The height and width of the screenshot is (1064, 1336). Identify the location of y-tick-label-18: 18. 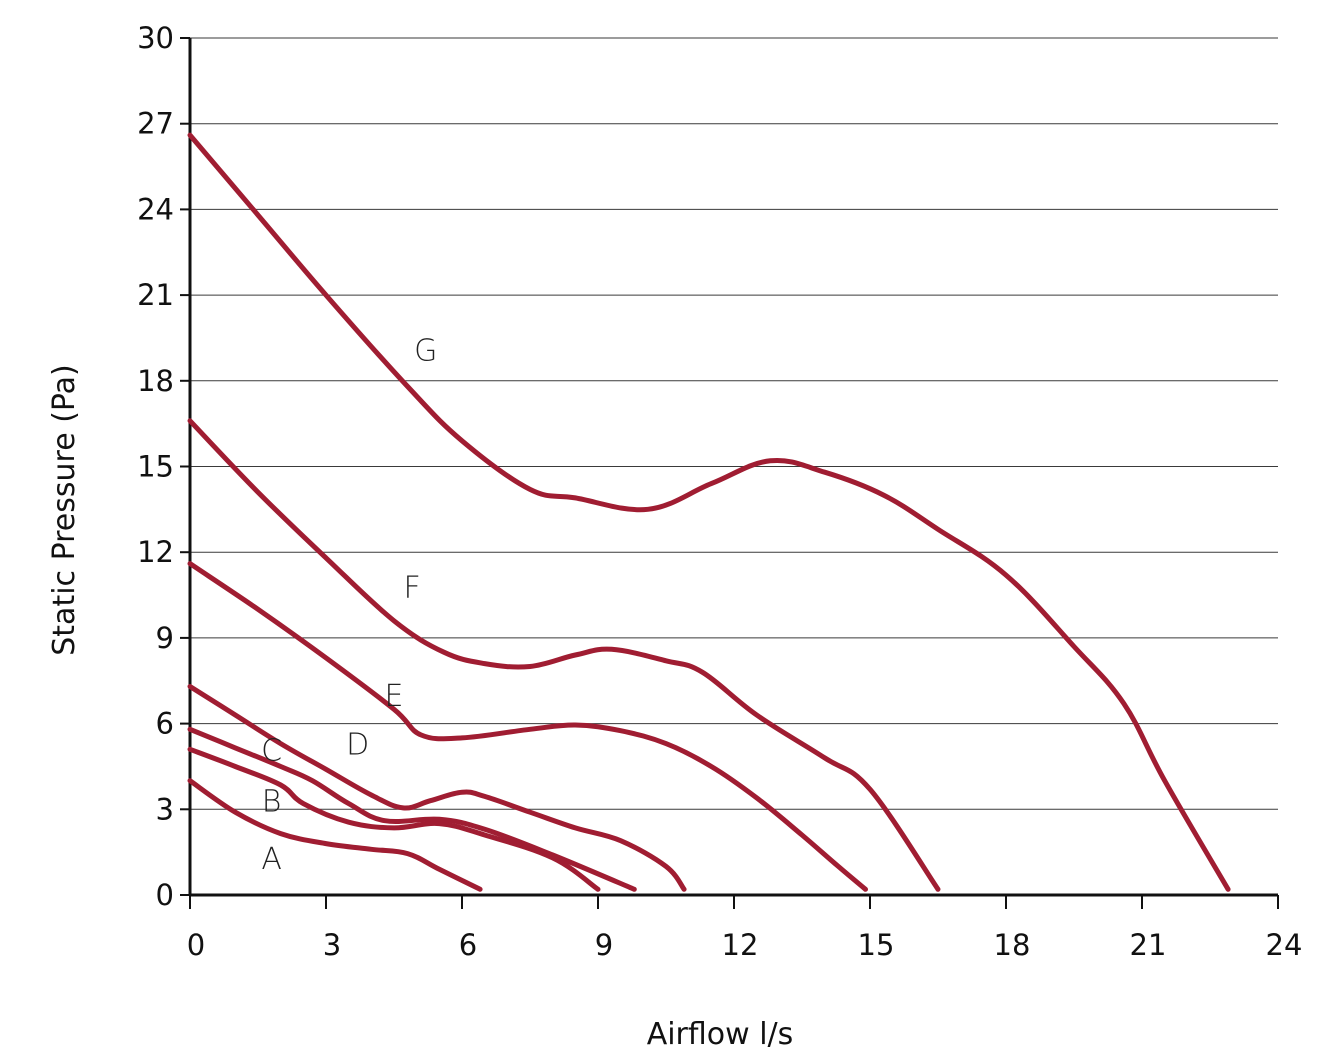
(155, 381).